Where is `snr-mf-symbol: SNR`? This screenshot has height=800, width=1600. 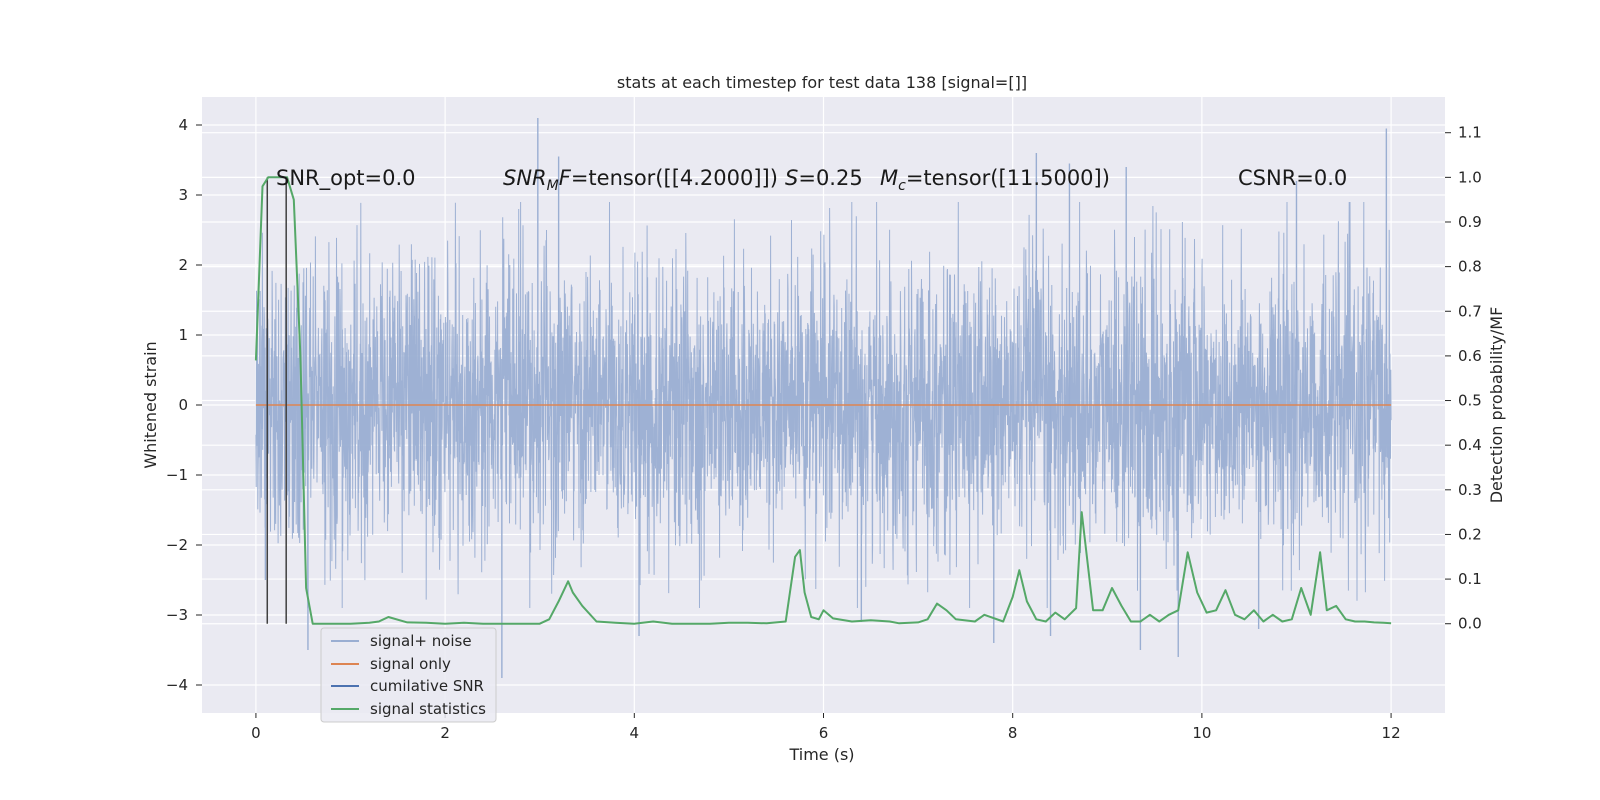 snr-mf-symbol: SNR is located at coordinates (525, 178).